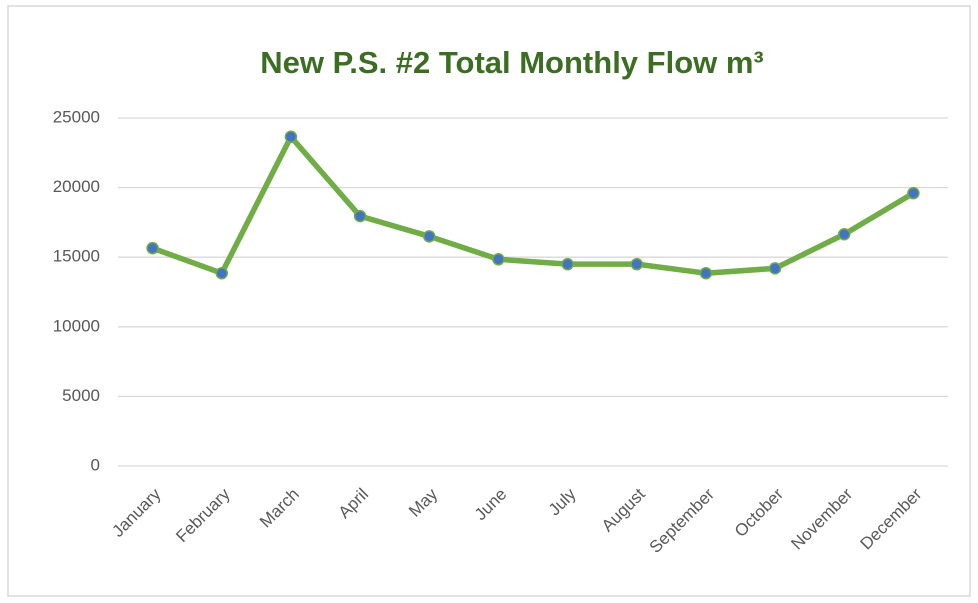 The height and width of the screenshot is (603, 978). What do you see at coordinates (81, 395) in the screenshot?
I see `y-tick-label: 5000` at bounding box center [81, 395].